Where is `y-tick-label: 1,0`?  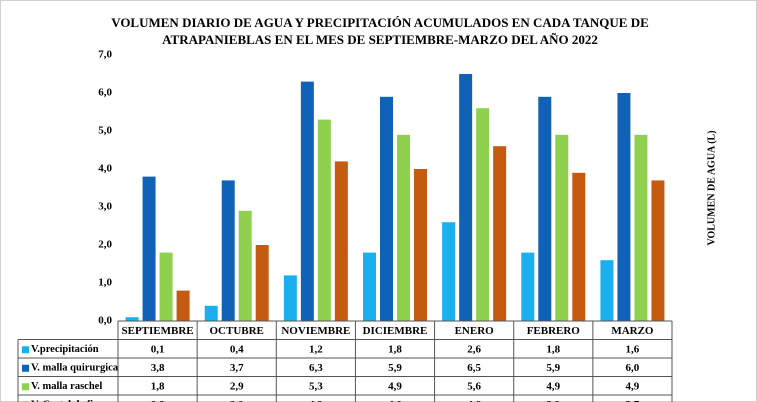 y-tick-label: 1,0 is located at coordinates (105, 283).